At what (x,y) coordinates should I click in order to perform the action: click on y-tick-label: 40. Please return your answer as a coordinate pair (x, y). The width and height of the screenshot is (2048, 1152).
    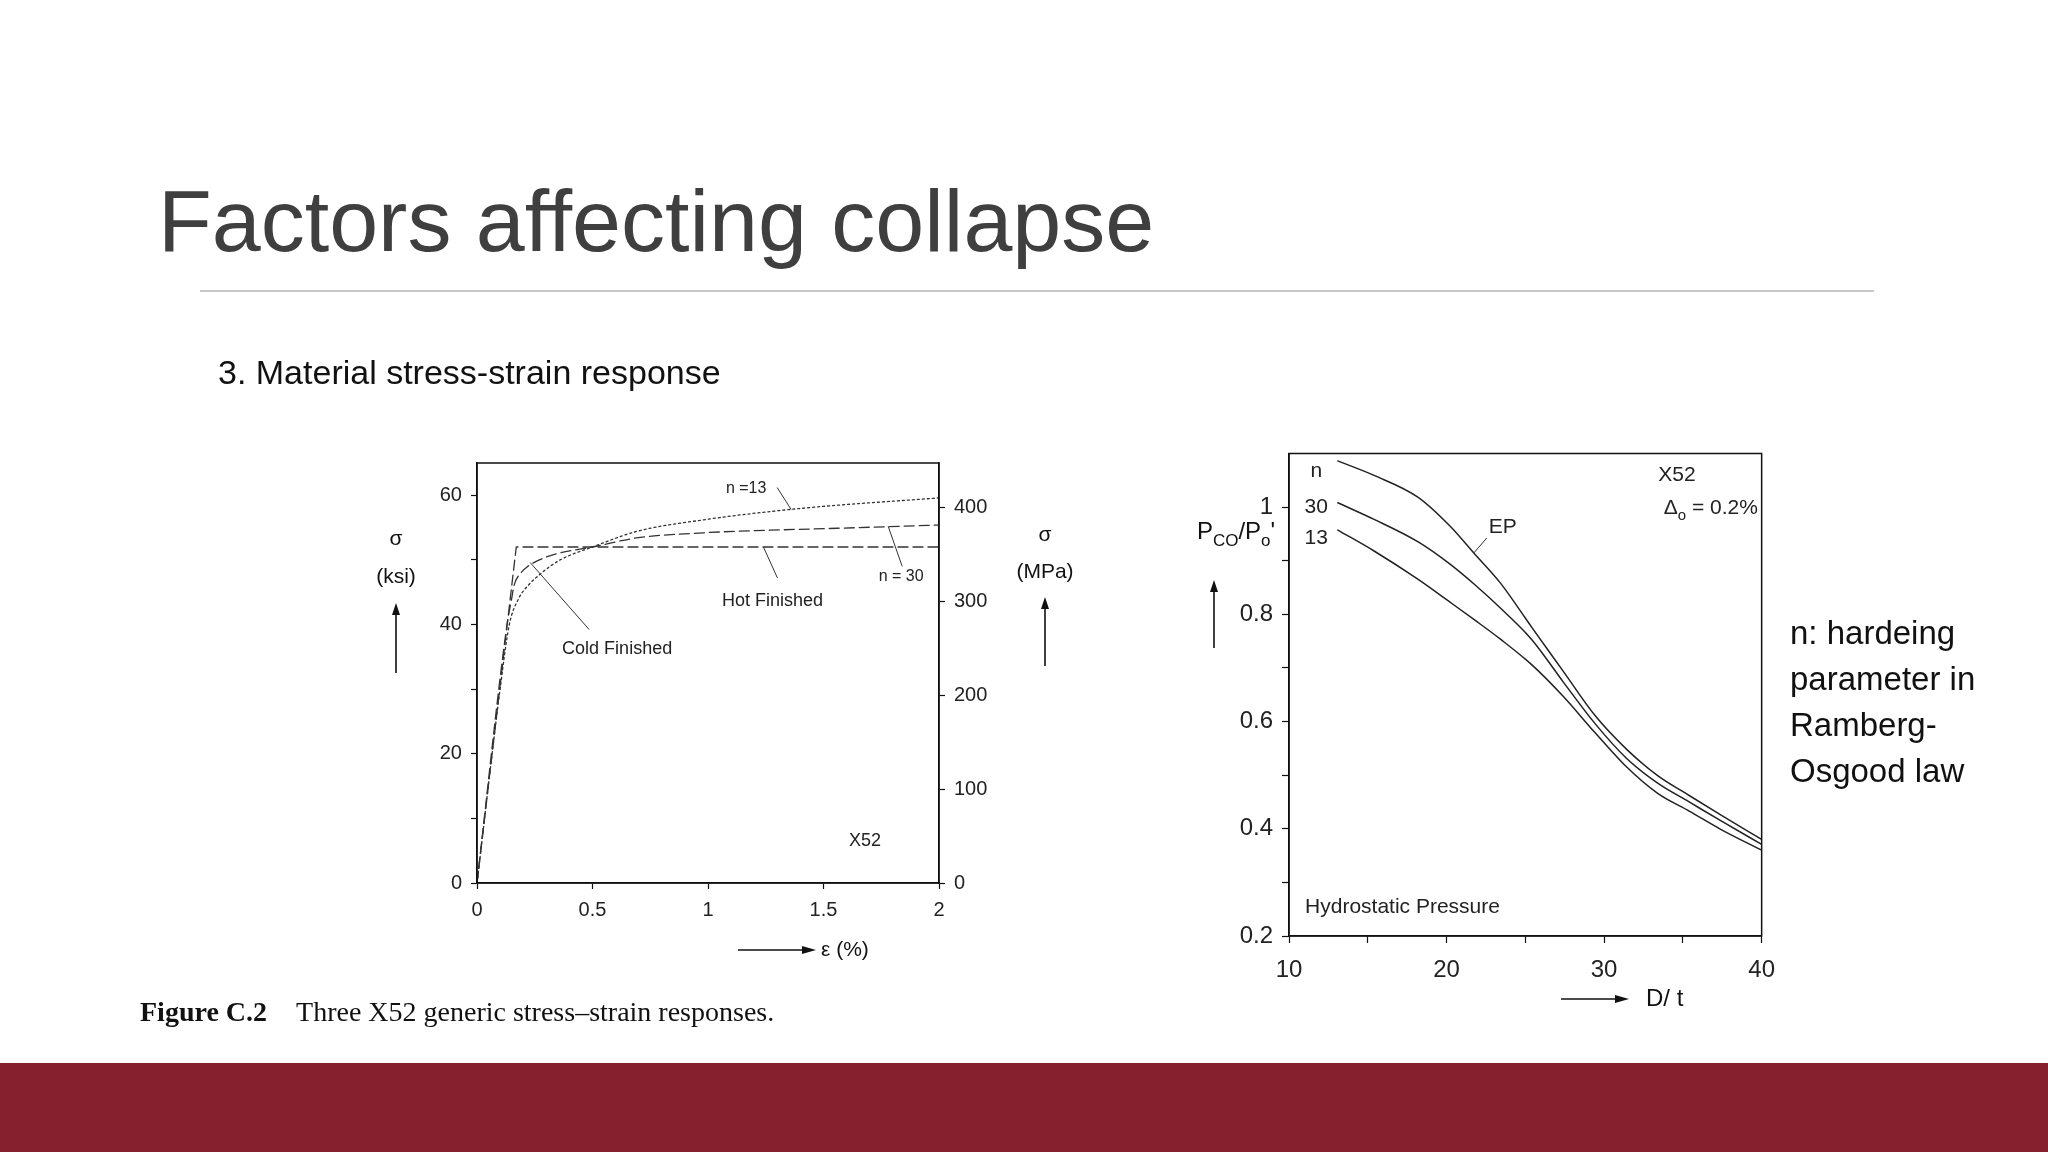
    Looking at the image, I should click on (450, 623).